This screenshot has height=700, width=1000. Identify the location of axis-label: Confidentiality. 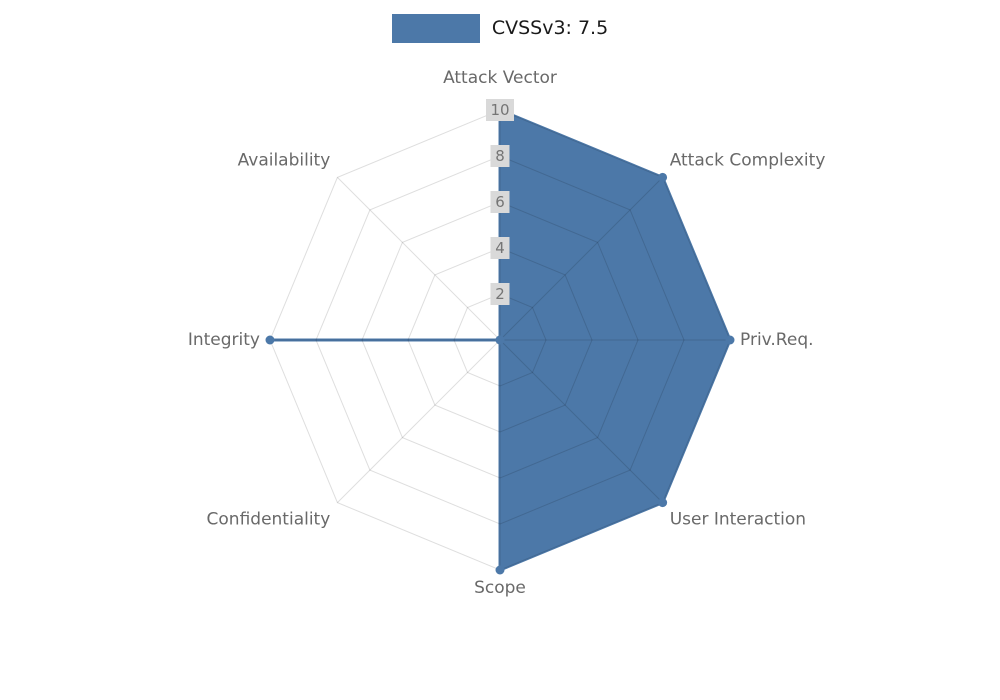
(269, 520).